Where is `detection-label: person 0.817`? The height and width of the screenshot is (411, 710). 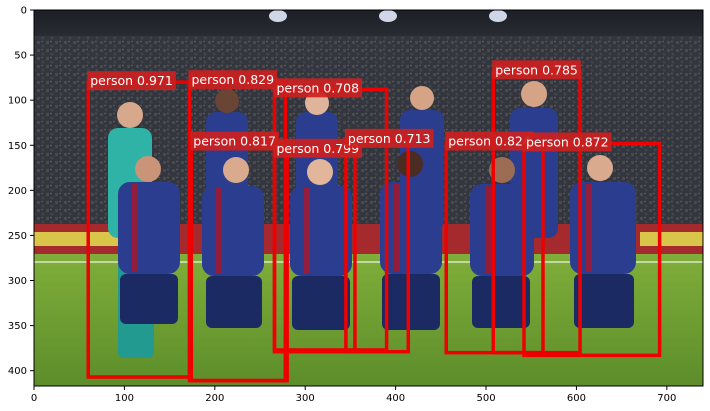
detection-label: person 0.817 is located at coordinates (234, 141).